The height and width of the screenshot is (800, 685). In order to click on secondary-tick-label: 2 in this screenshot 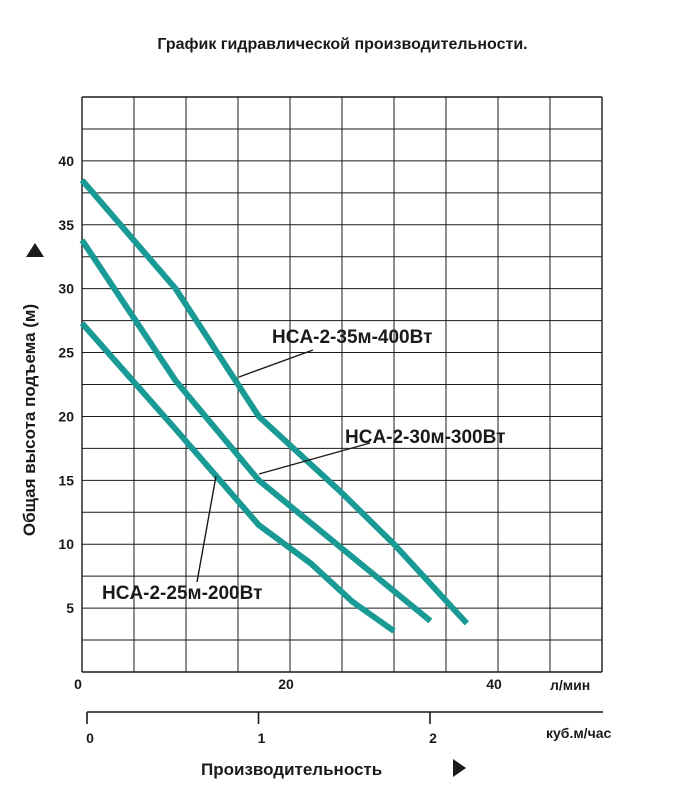, I will do `click(433, 738)`.